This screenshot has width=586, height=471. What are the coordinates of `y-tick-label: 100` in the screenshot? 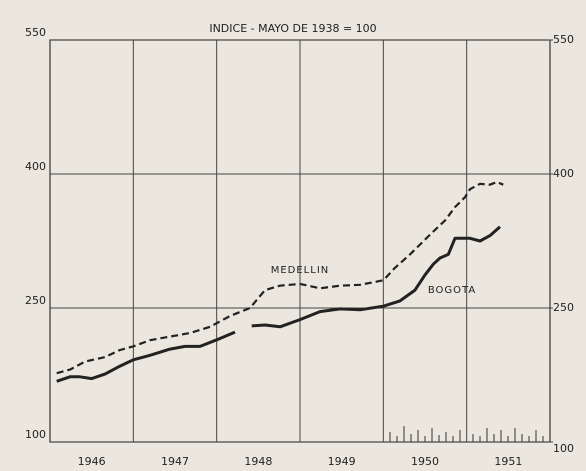 It's located at (35, 434).